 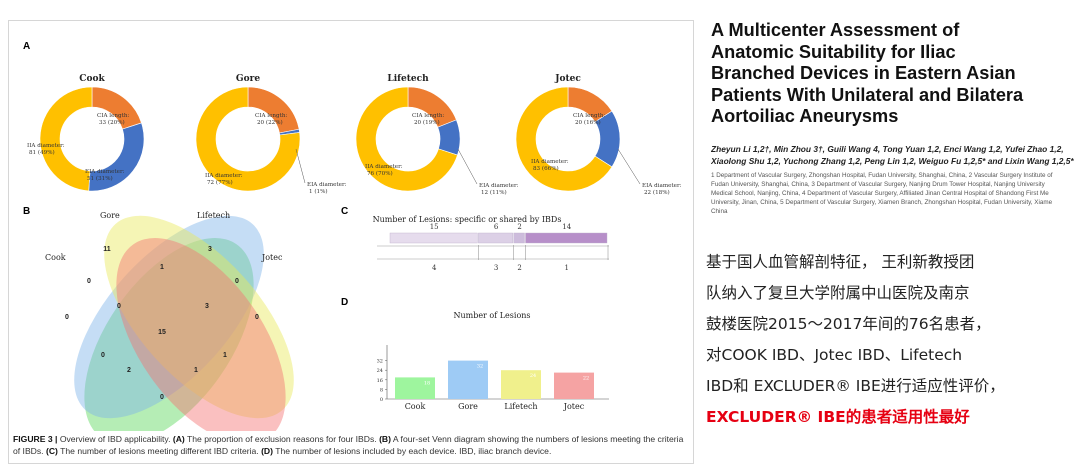 I want to click on summary-line: 队纳入了复旦大学附属中山医院及南京, so click(x=838, y=293).